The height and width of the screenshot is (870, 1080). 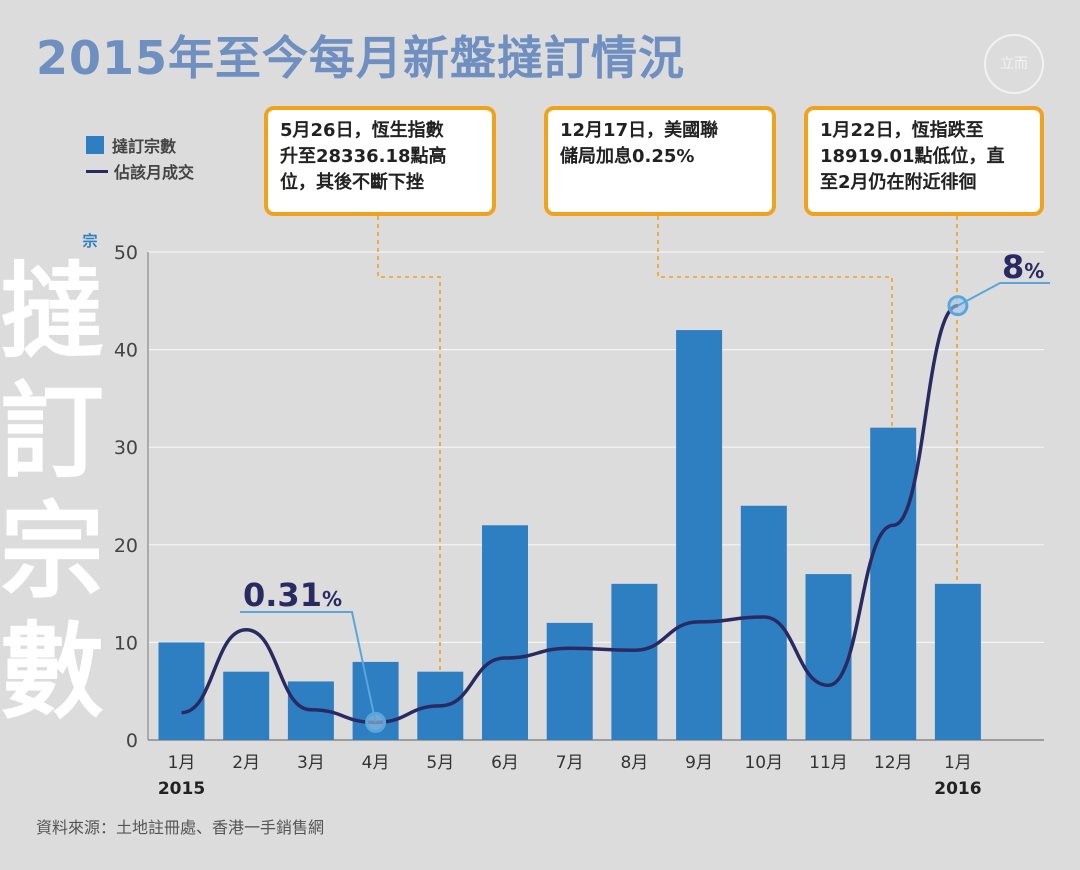 What do you see at coordinates (52, 672) in the screenshot?
I see `side-char: 數` at bounding box center [52, 672].